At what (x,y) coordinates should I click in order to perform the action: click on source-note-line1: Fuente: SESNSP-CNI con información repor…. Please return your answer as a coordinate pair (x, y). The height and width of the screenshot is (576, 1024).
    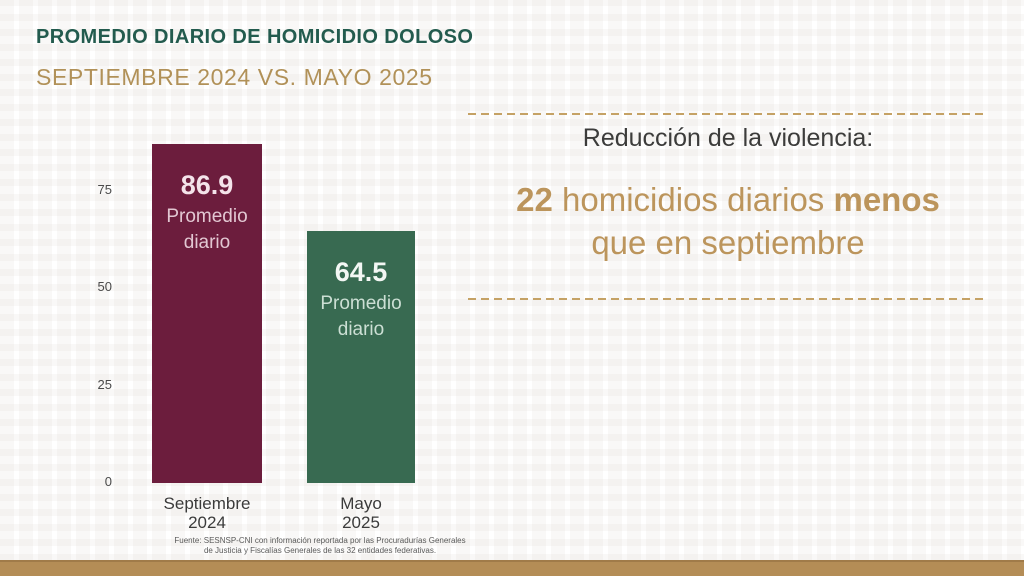
    Looking at the image, I should click on (320, 540).